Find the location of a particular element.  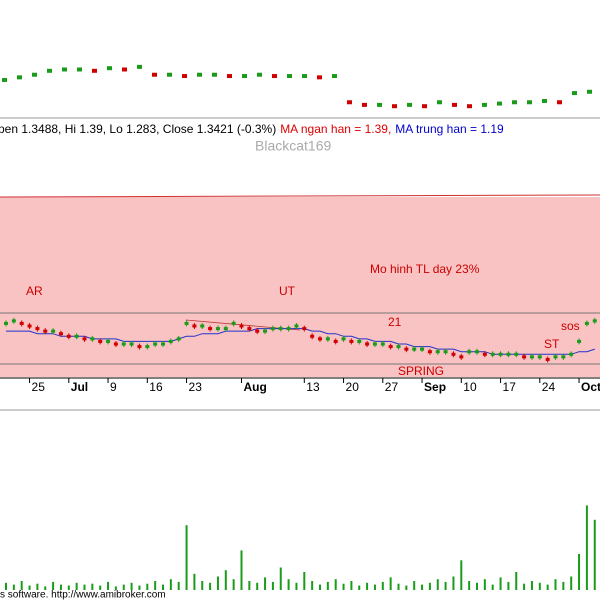

annotation: SPRING is located at coordinates (421, 371).